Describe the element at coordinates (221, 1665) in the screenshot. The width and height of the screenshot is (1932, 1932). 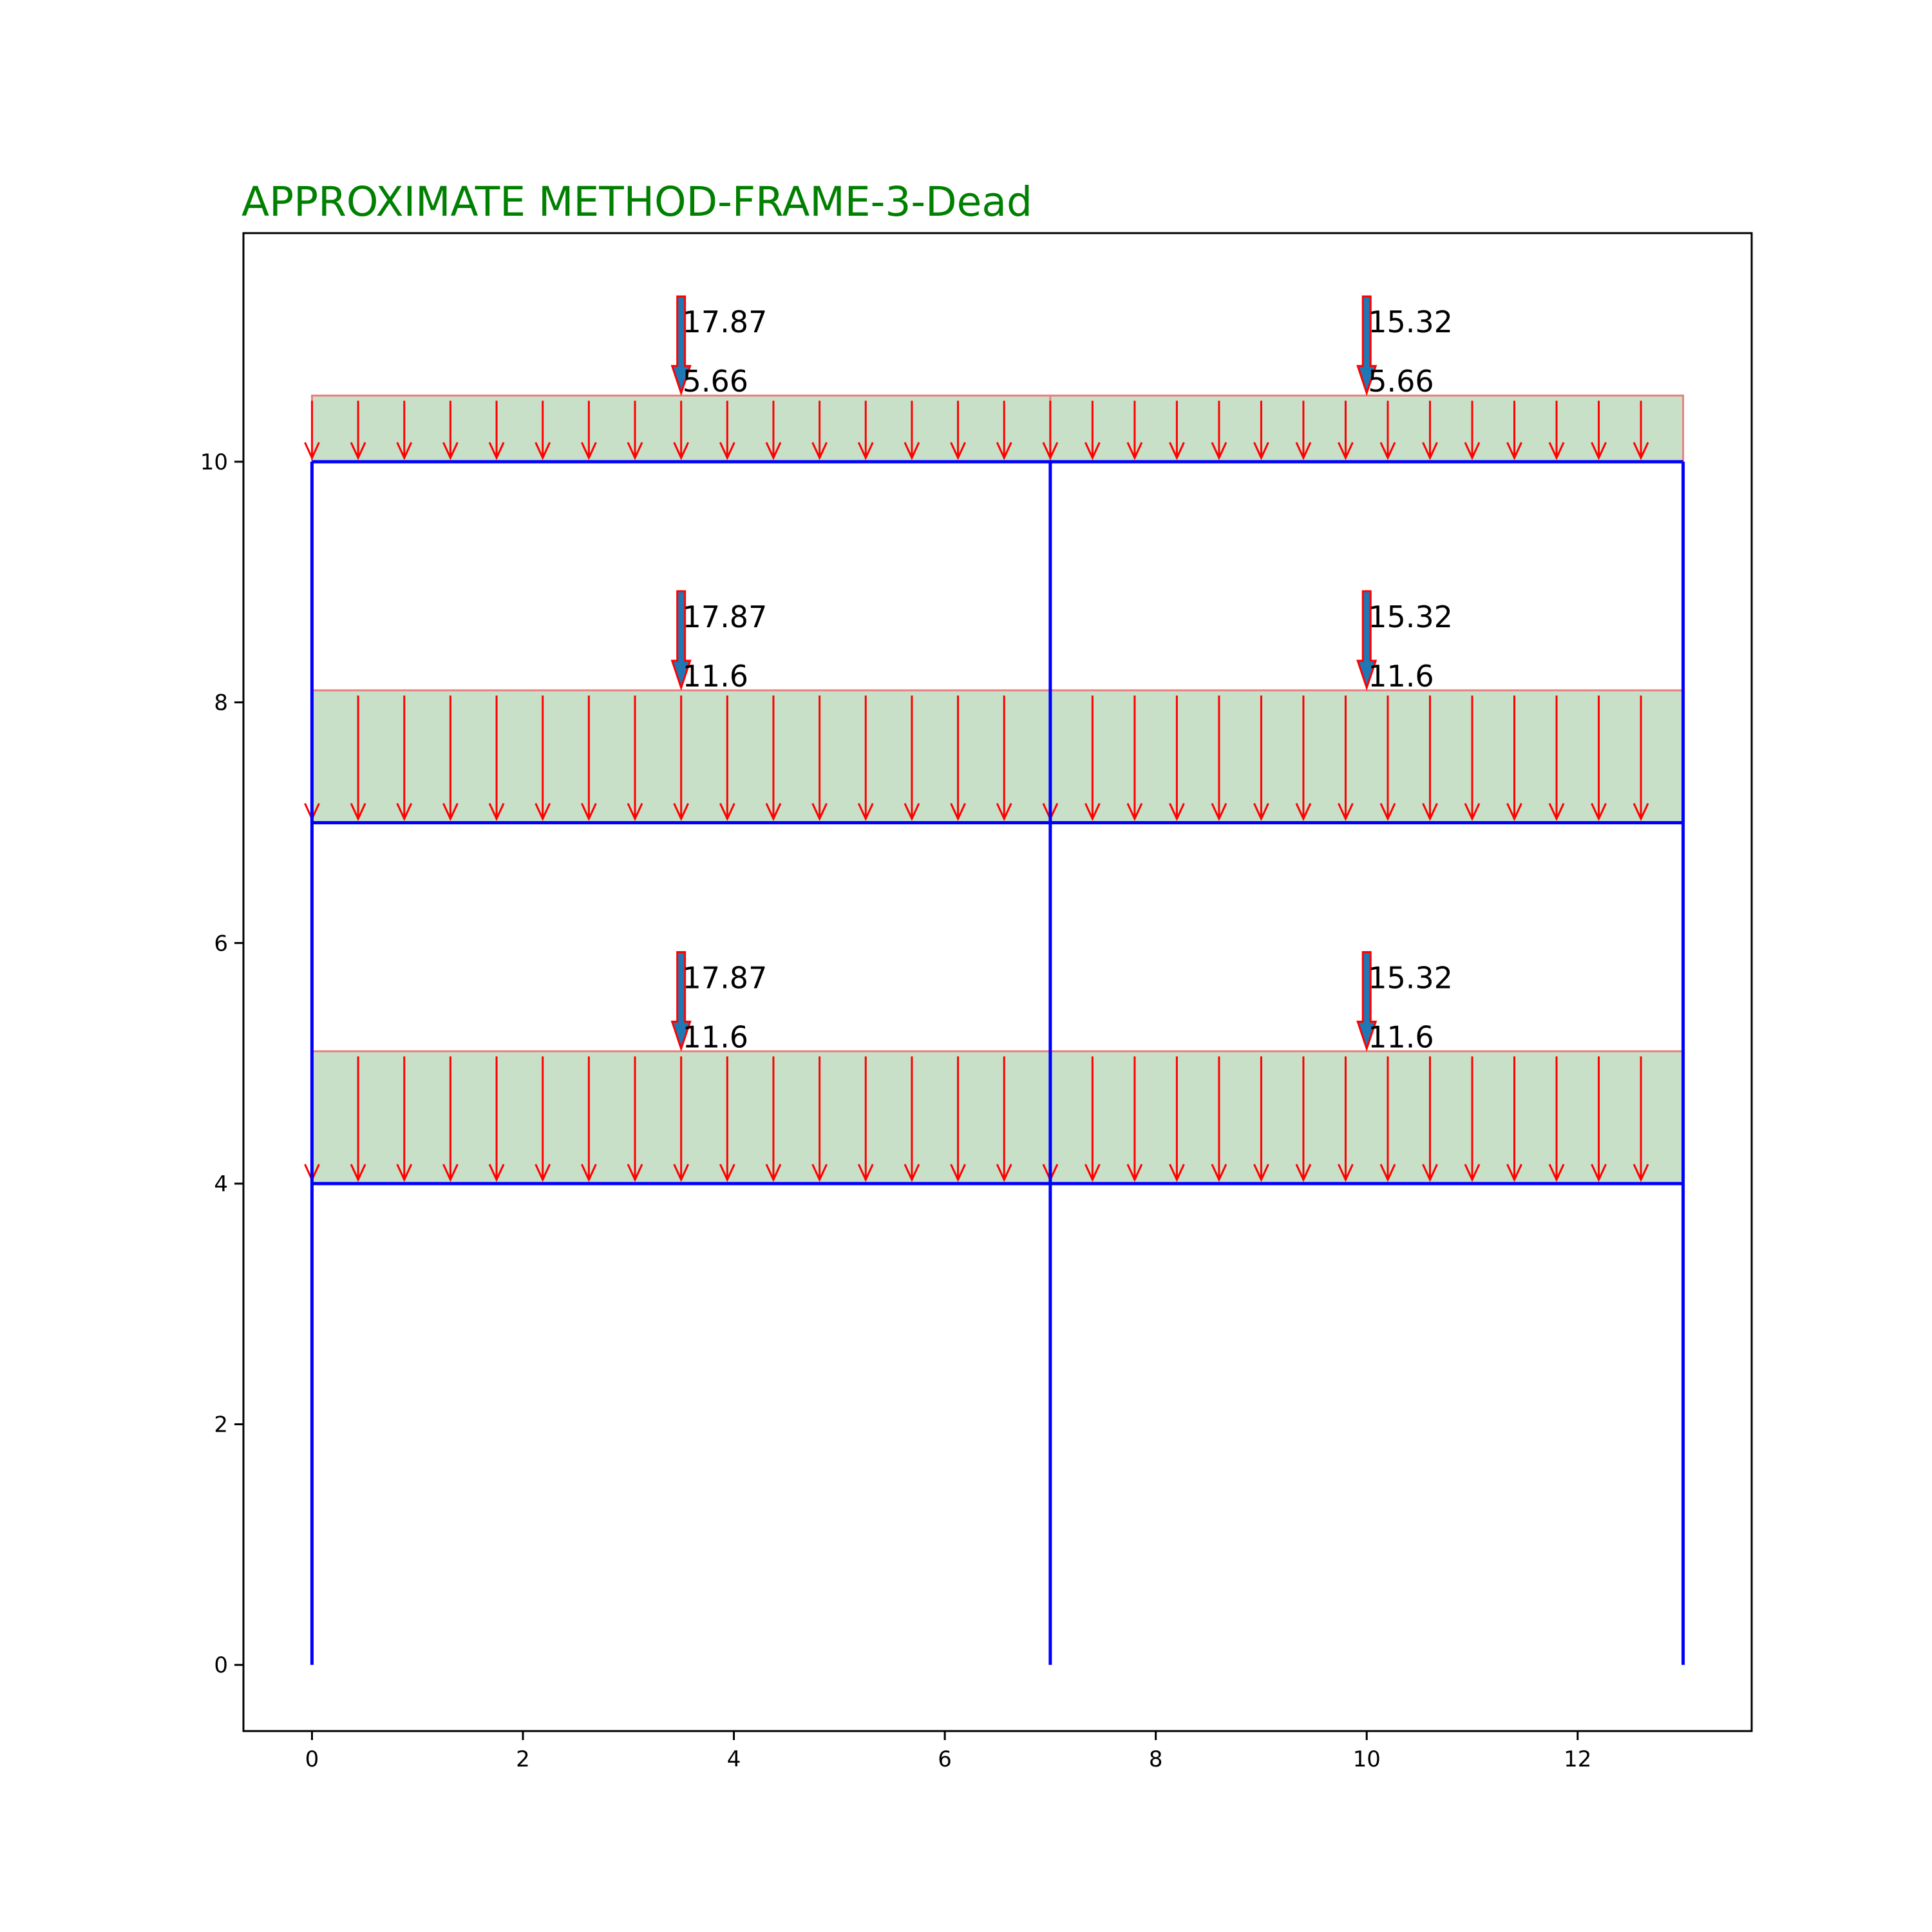
I see `y-tick-label: 0` at that location.